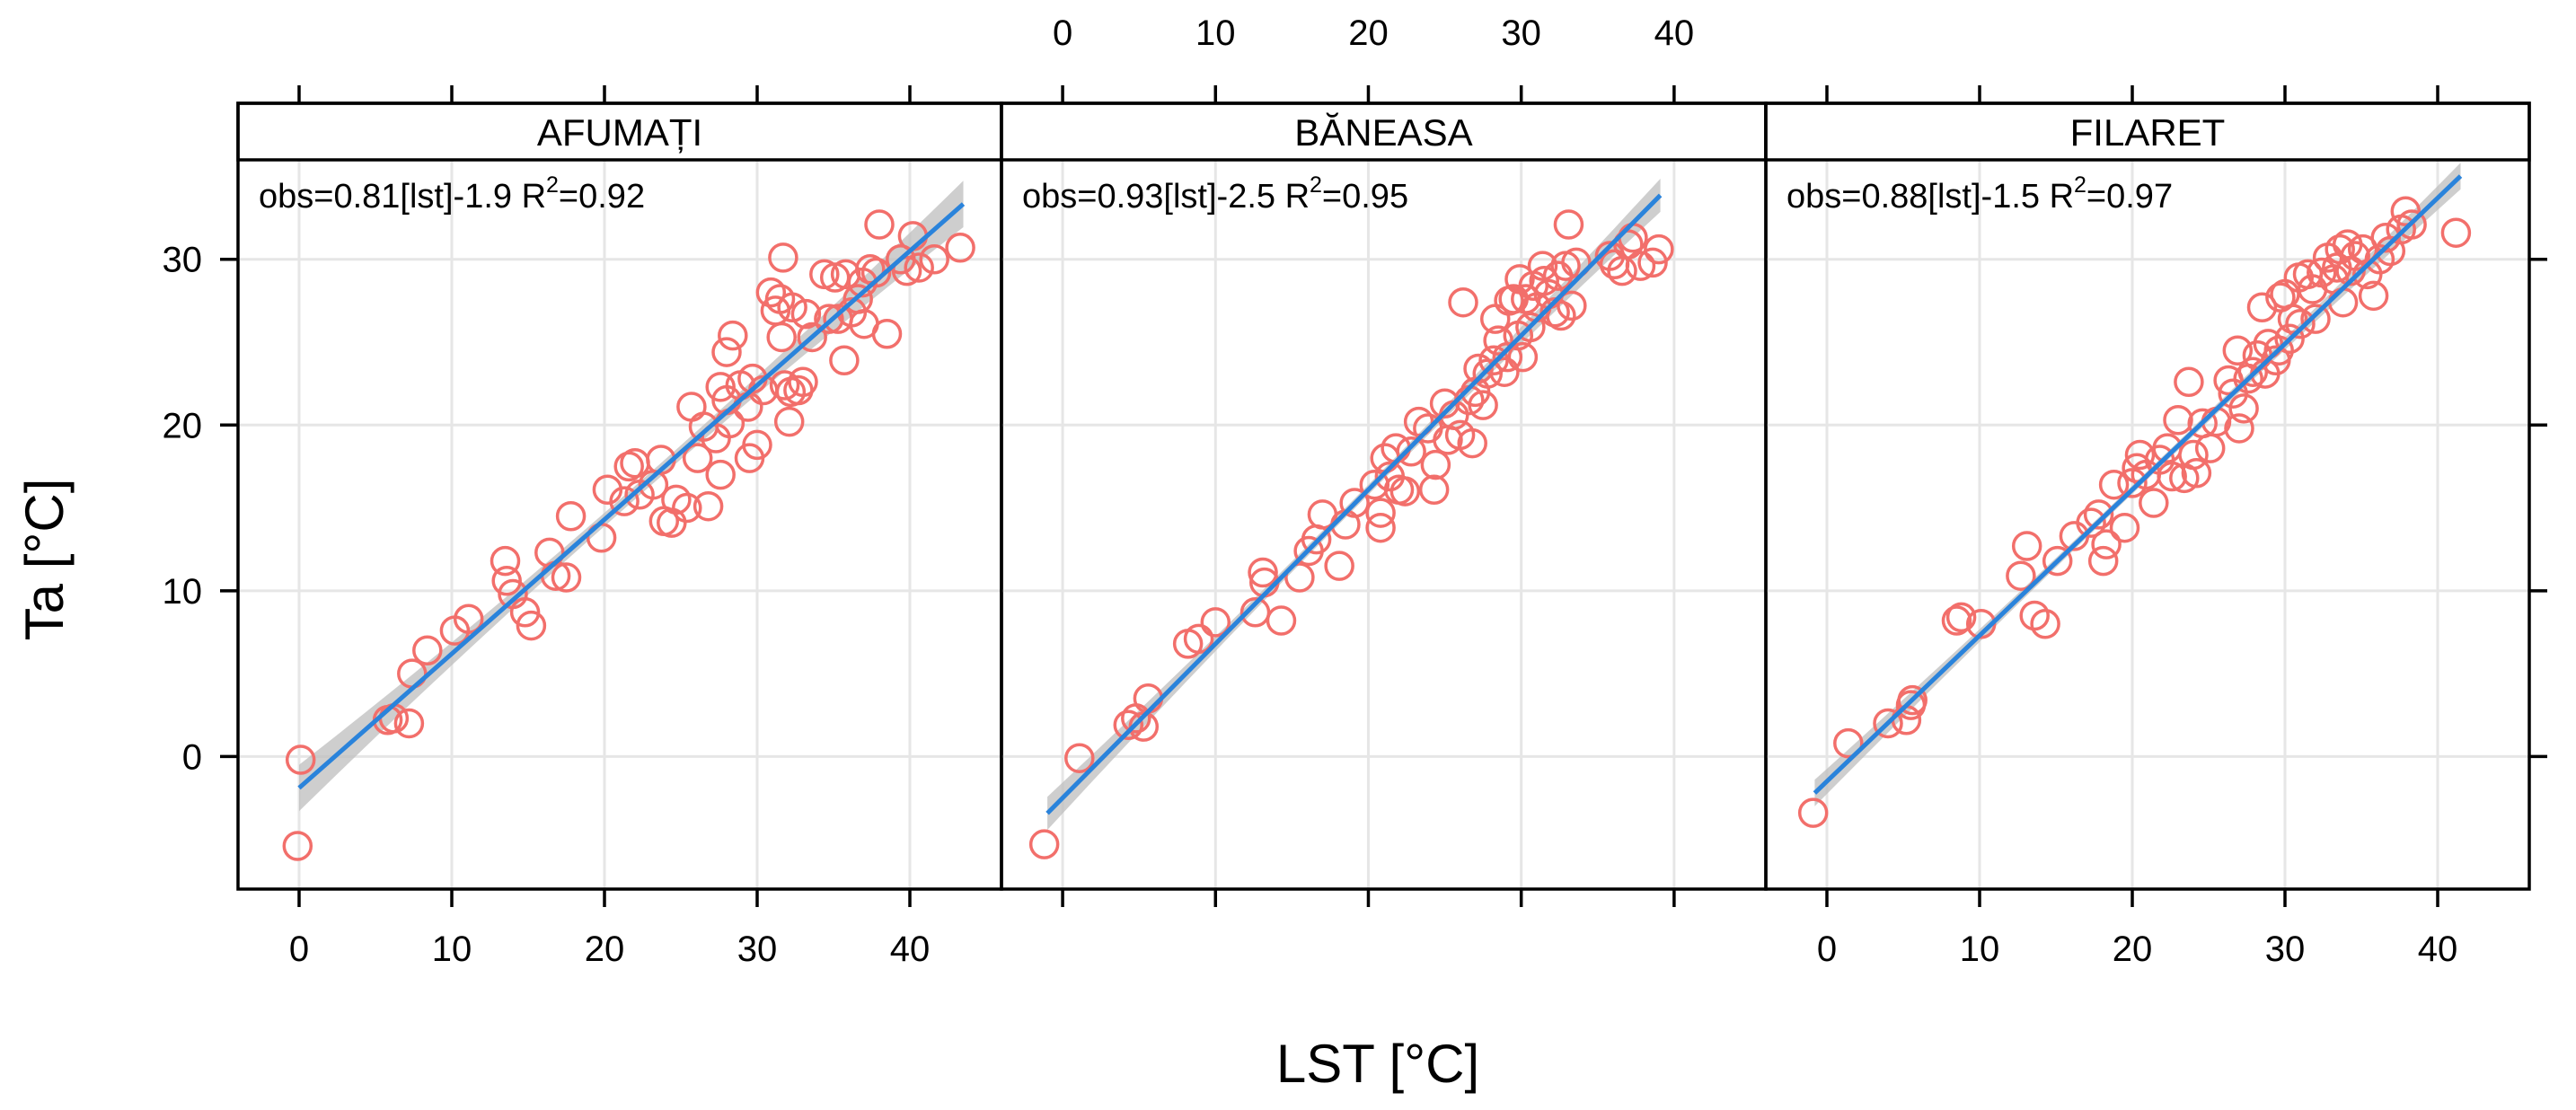 The height and width of the screenshot is (1110, 2576). Describe the element at coordinates (1674, 33) in the screenshot. I see `x-tick-label-top: 40` at that location.